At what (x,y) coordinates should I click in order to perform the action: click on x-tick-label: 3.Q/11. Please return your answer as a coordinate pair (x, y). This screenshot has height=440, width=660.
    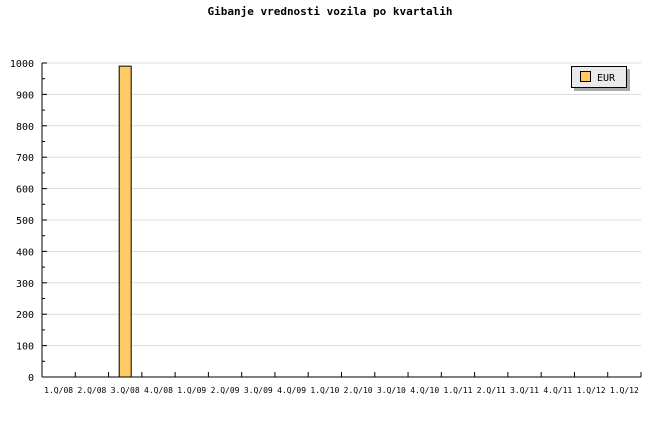
    Looking at the image, I should click on (524, 390).